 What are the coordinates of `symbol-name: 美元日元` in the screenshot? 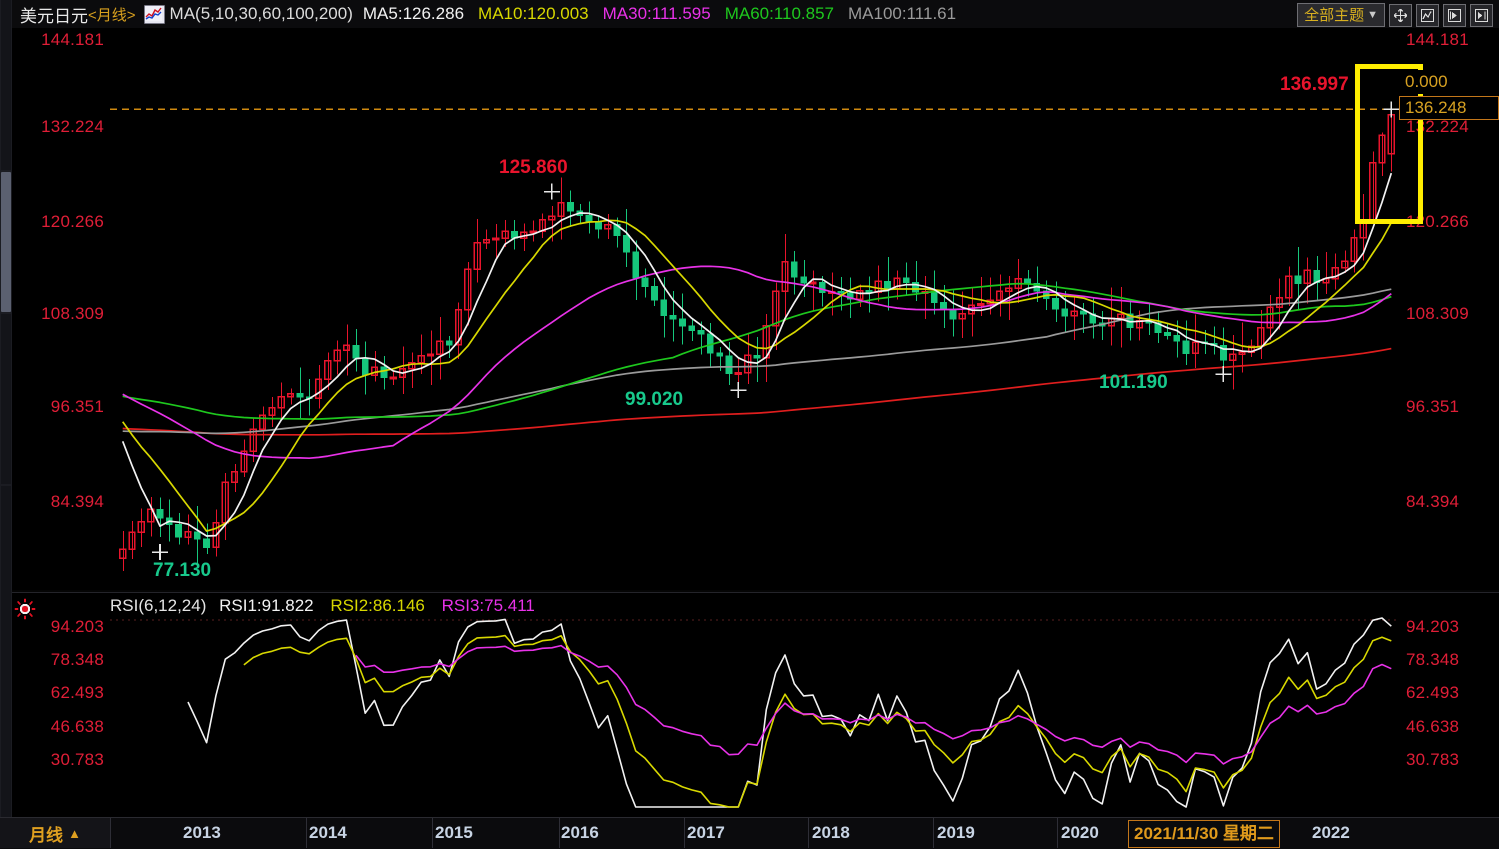 It's located at (54, 16).